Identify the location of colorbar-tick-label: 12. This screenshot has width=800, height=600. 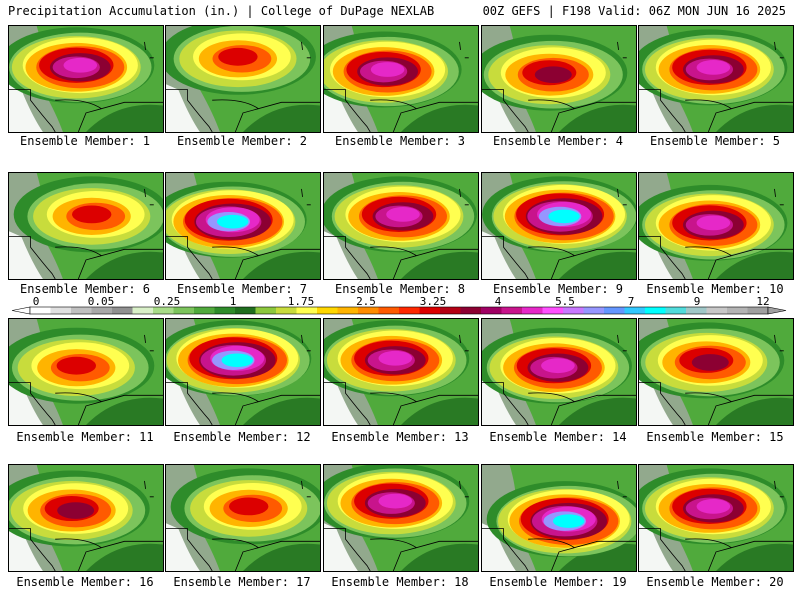
(762, 302).